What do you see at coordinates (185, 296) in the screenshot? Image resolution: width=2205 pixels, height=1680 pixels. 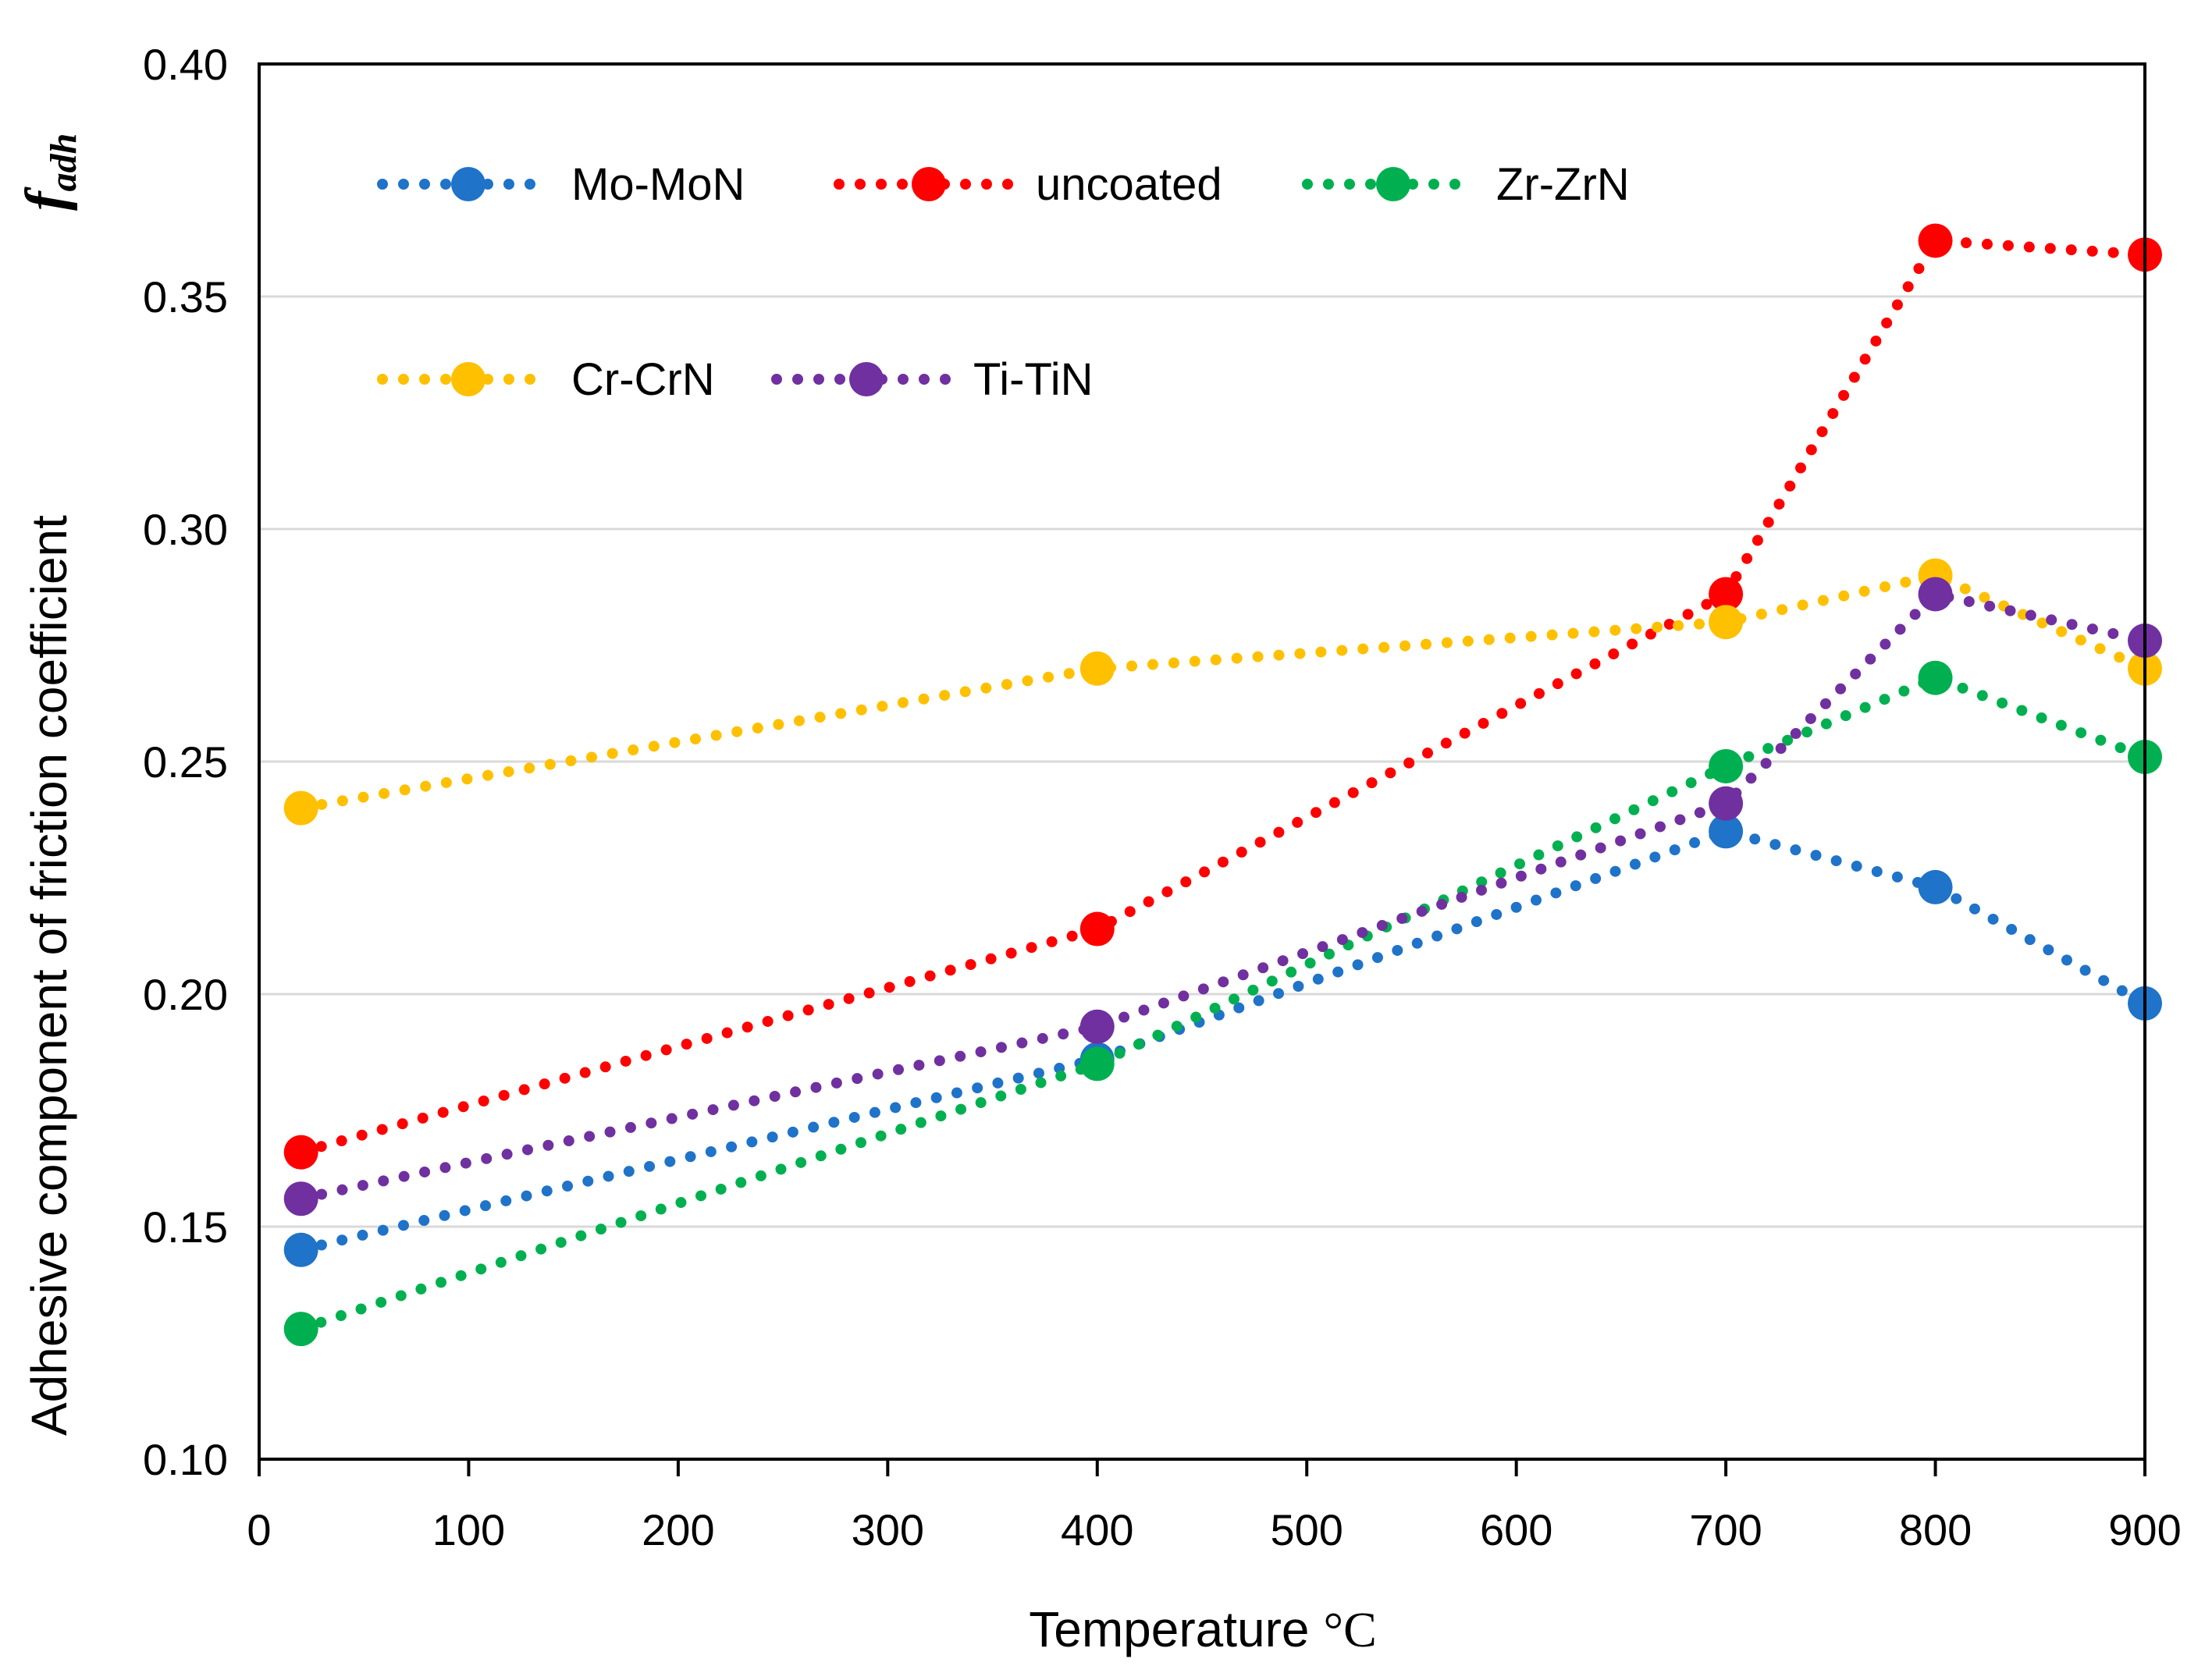 I see `y-tick-label: 0.35` at bounding box center [185, 296].